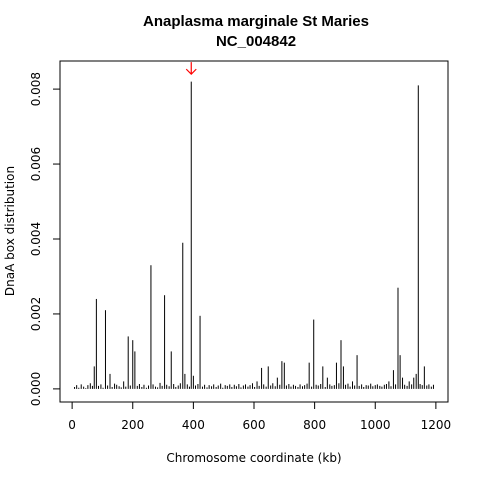 The image size is (480, 480). Describe the element at coordinates (132, 425) in the screenshot. I see `x-tick-label: 200` at that location.